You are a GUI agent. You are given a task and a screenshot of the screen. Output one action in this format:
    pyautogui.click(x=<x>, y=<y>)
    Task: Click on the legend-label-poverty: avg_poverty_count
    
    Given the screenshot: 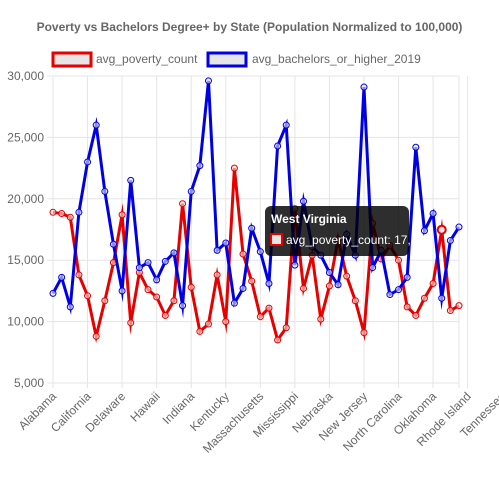 What is the action you would take?
    pyautogui.click(x=147, y=59)
    